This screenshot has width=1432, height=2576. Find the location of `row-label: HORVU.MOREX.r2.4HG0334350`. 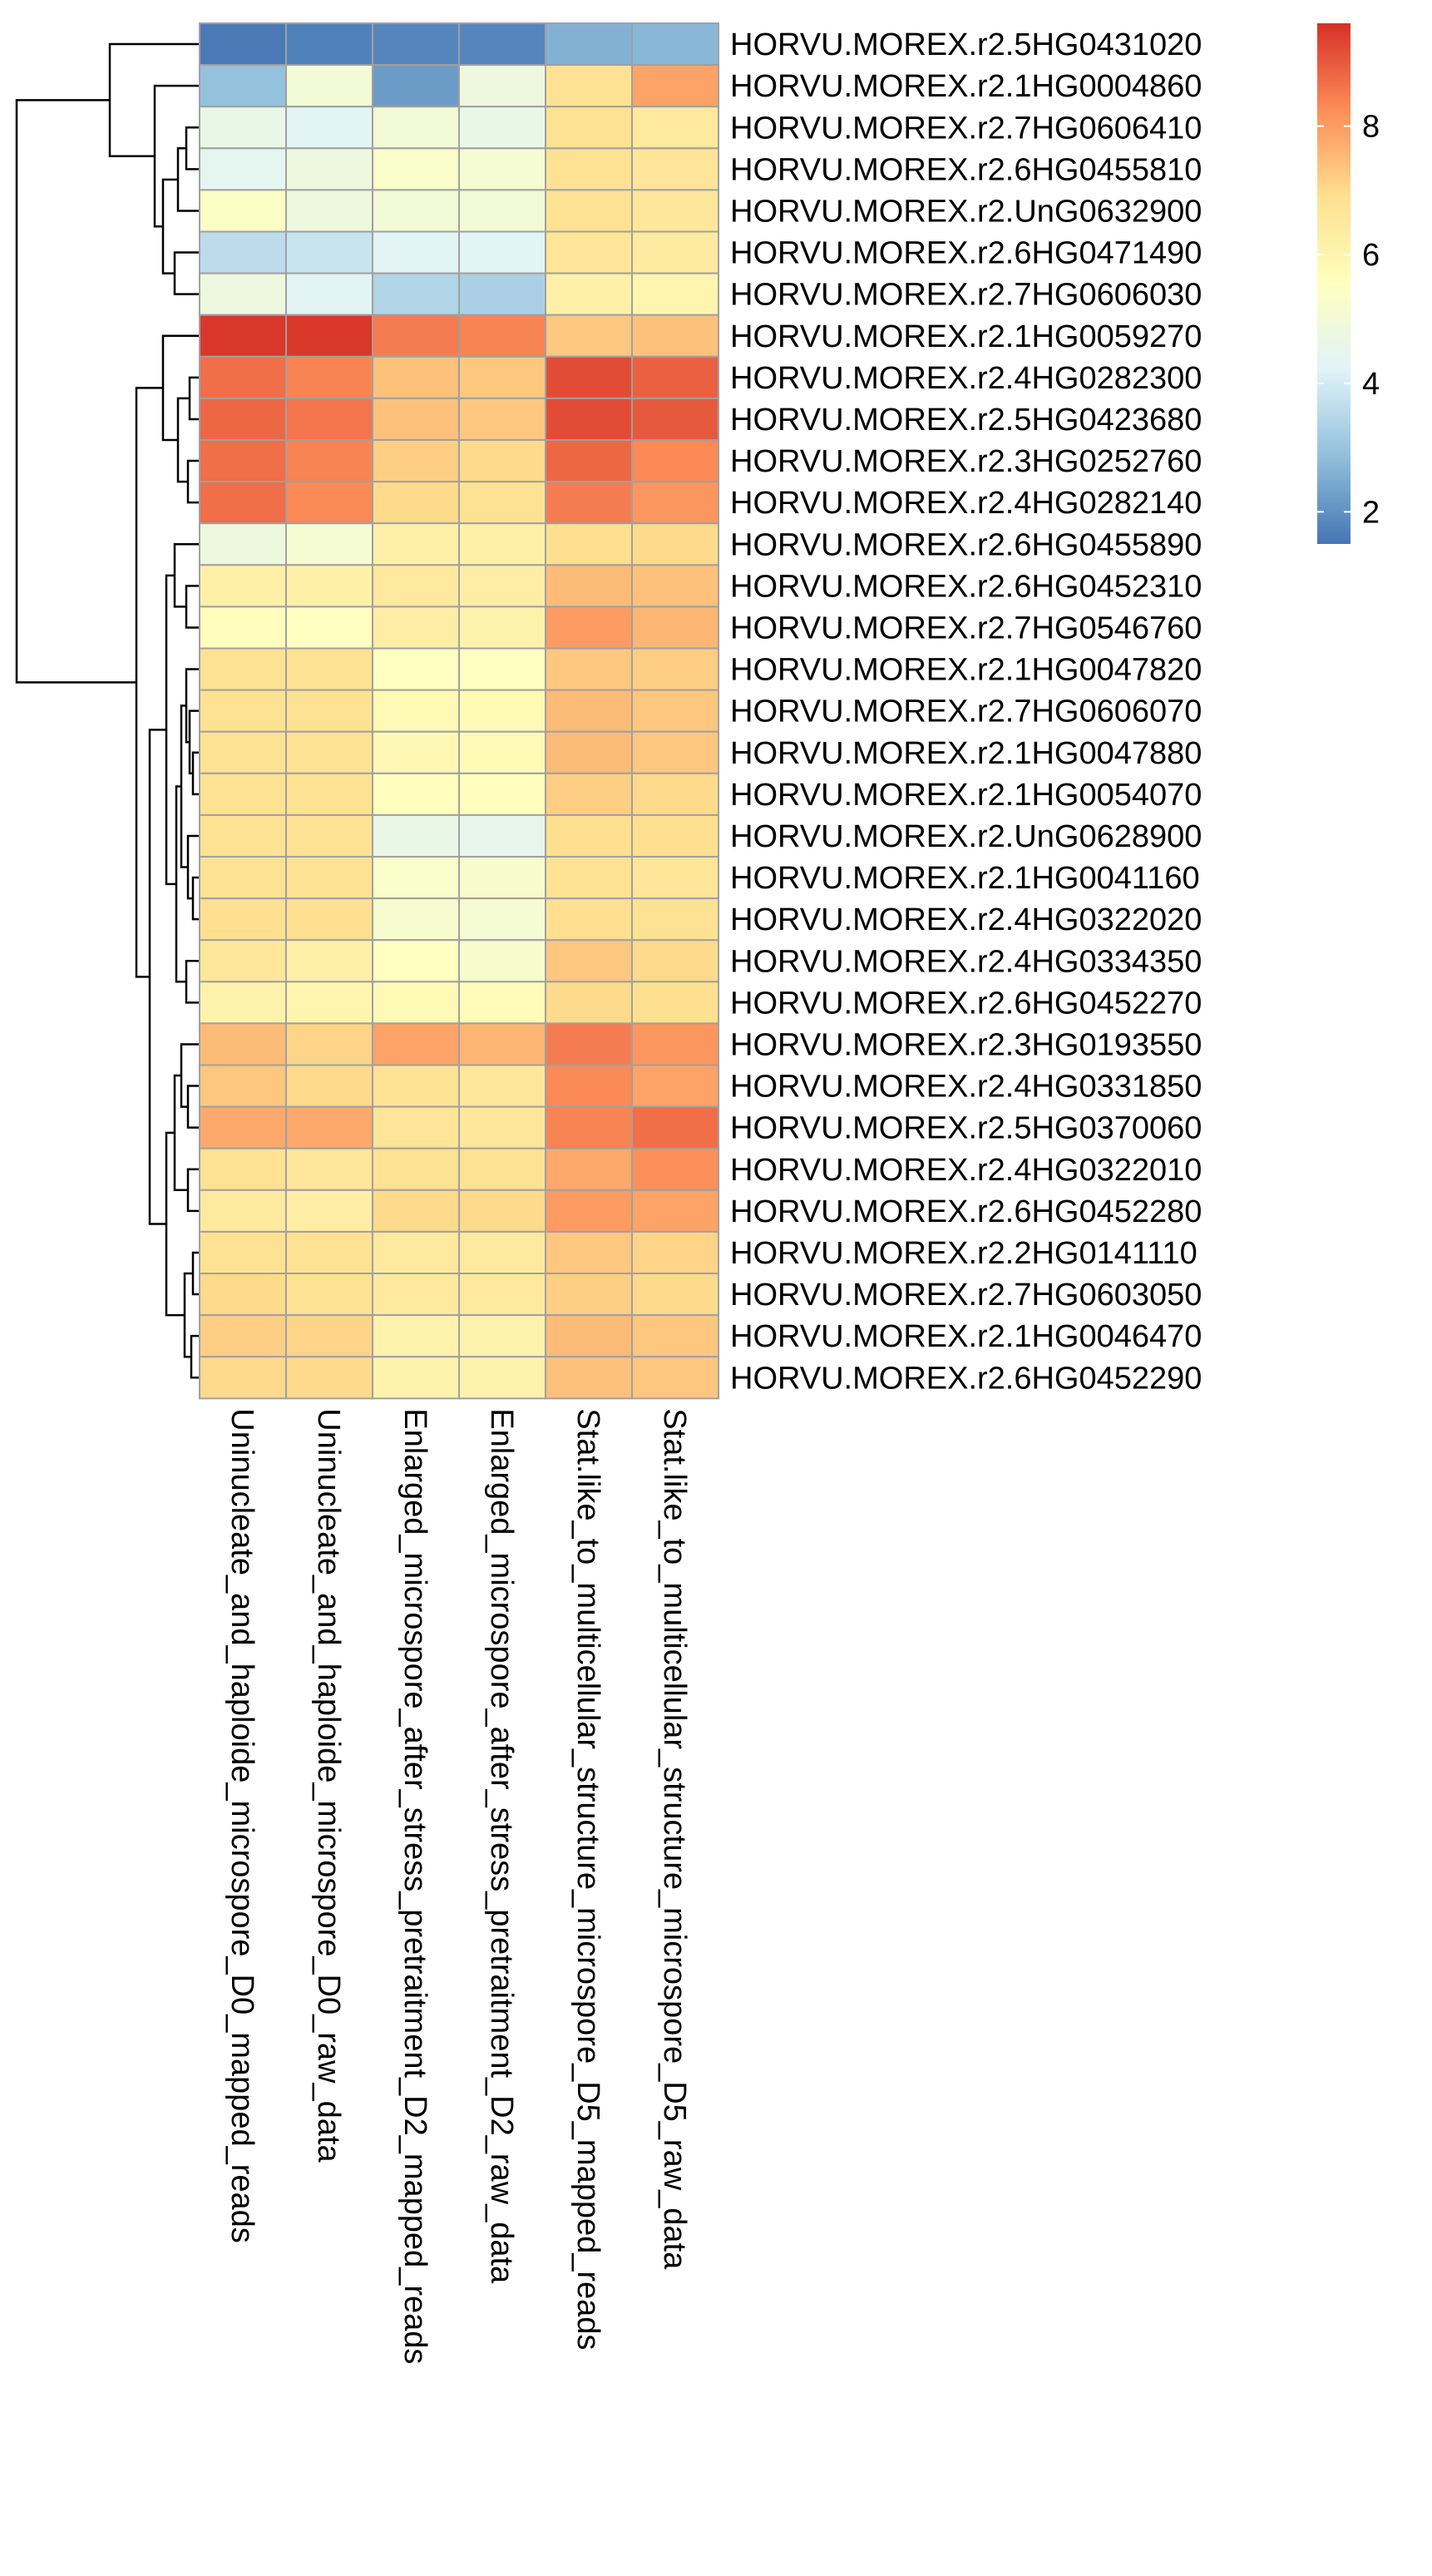

row-label: HORVU.MOREX.r2.4HG0334350 is located at coordinates (966, 961).